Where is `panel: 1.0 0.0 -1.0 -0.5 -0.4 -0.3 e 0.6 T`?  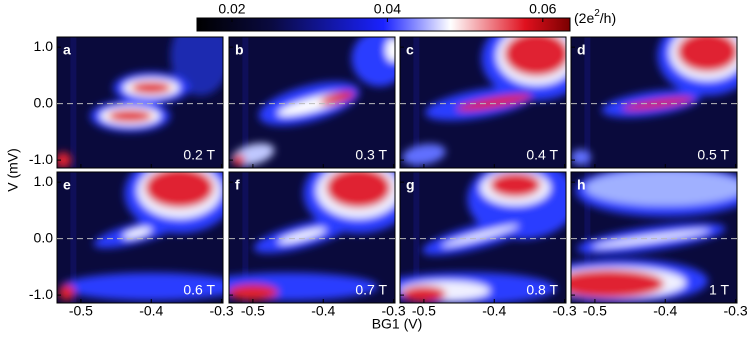 panel: 1.0 0.0 -1.0 -0.5 -0.4 -0.3 e 0.6 T is located at coordinates (131, 245).